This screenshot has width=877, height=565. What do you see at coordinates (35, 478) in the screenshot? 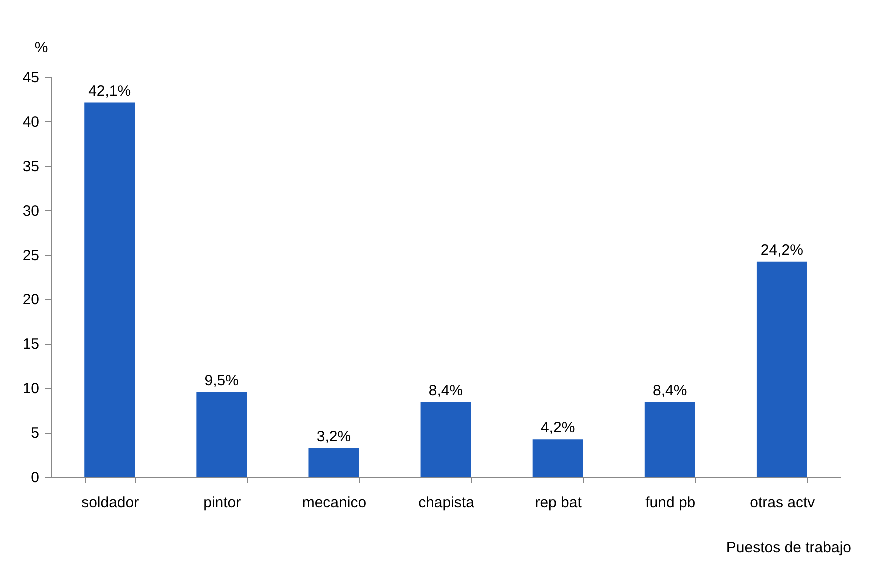
I see `y-tick-label: 0` at bounding box center [35, 478].